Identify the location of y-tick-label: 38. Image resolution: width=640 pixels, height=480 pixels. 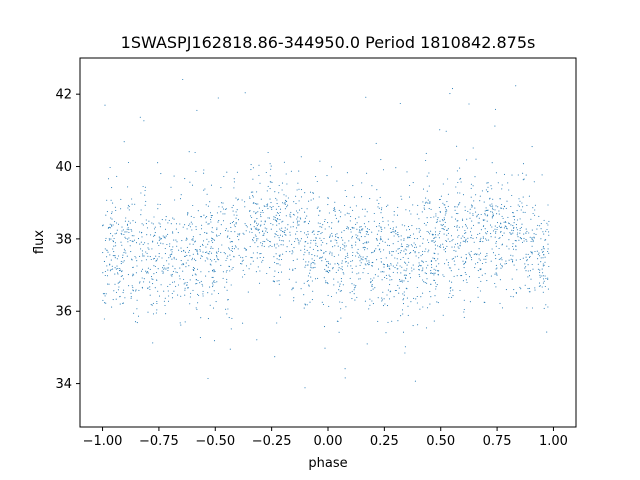
(63, 239).